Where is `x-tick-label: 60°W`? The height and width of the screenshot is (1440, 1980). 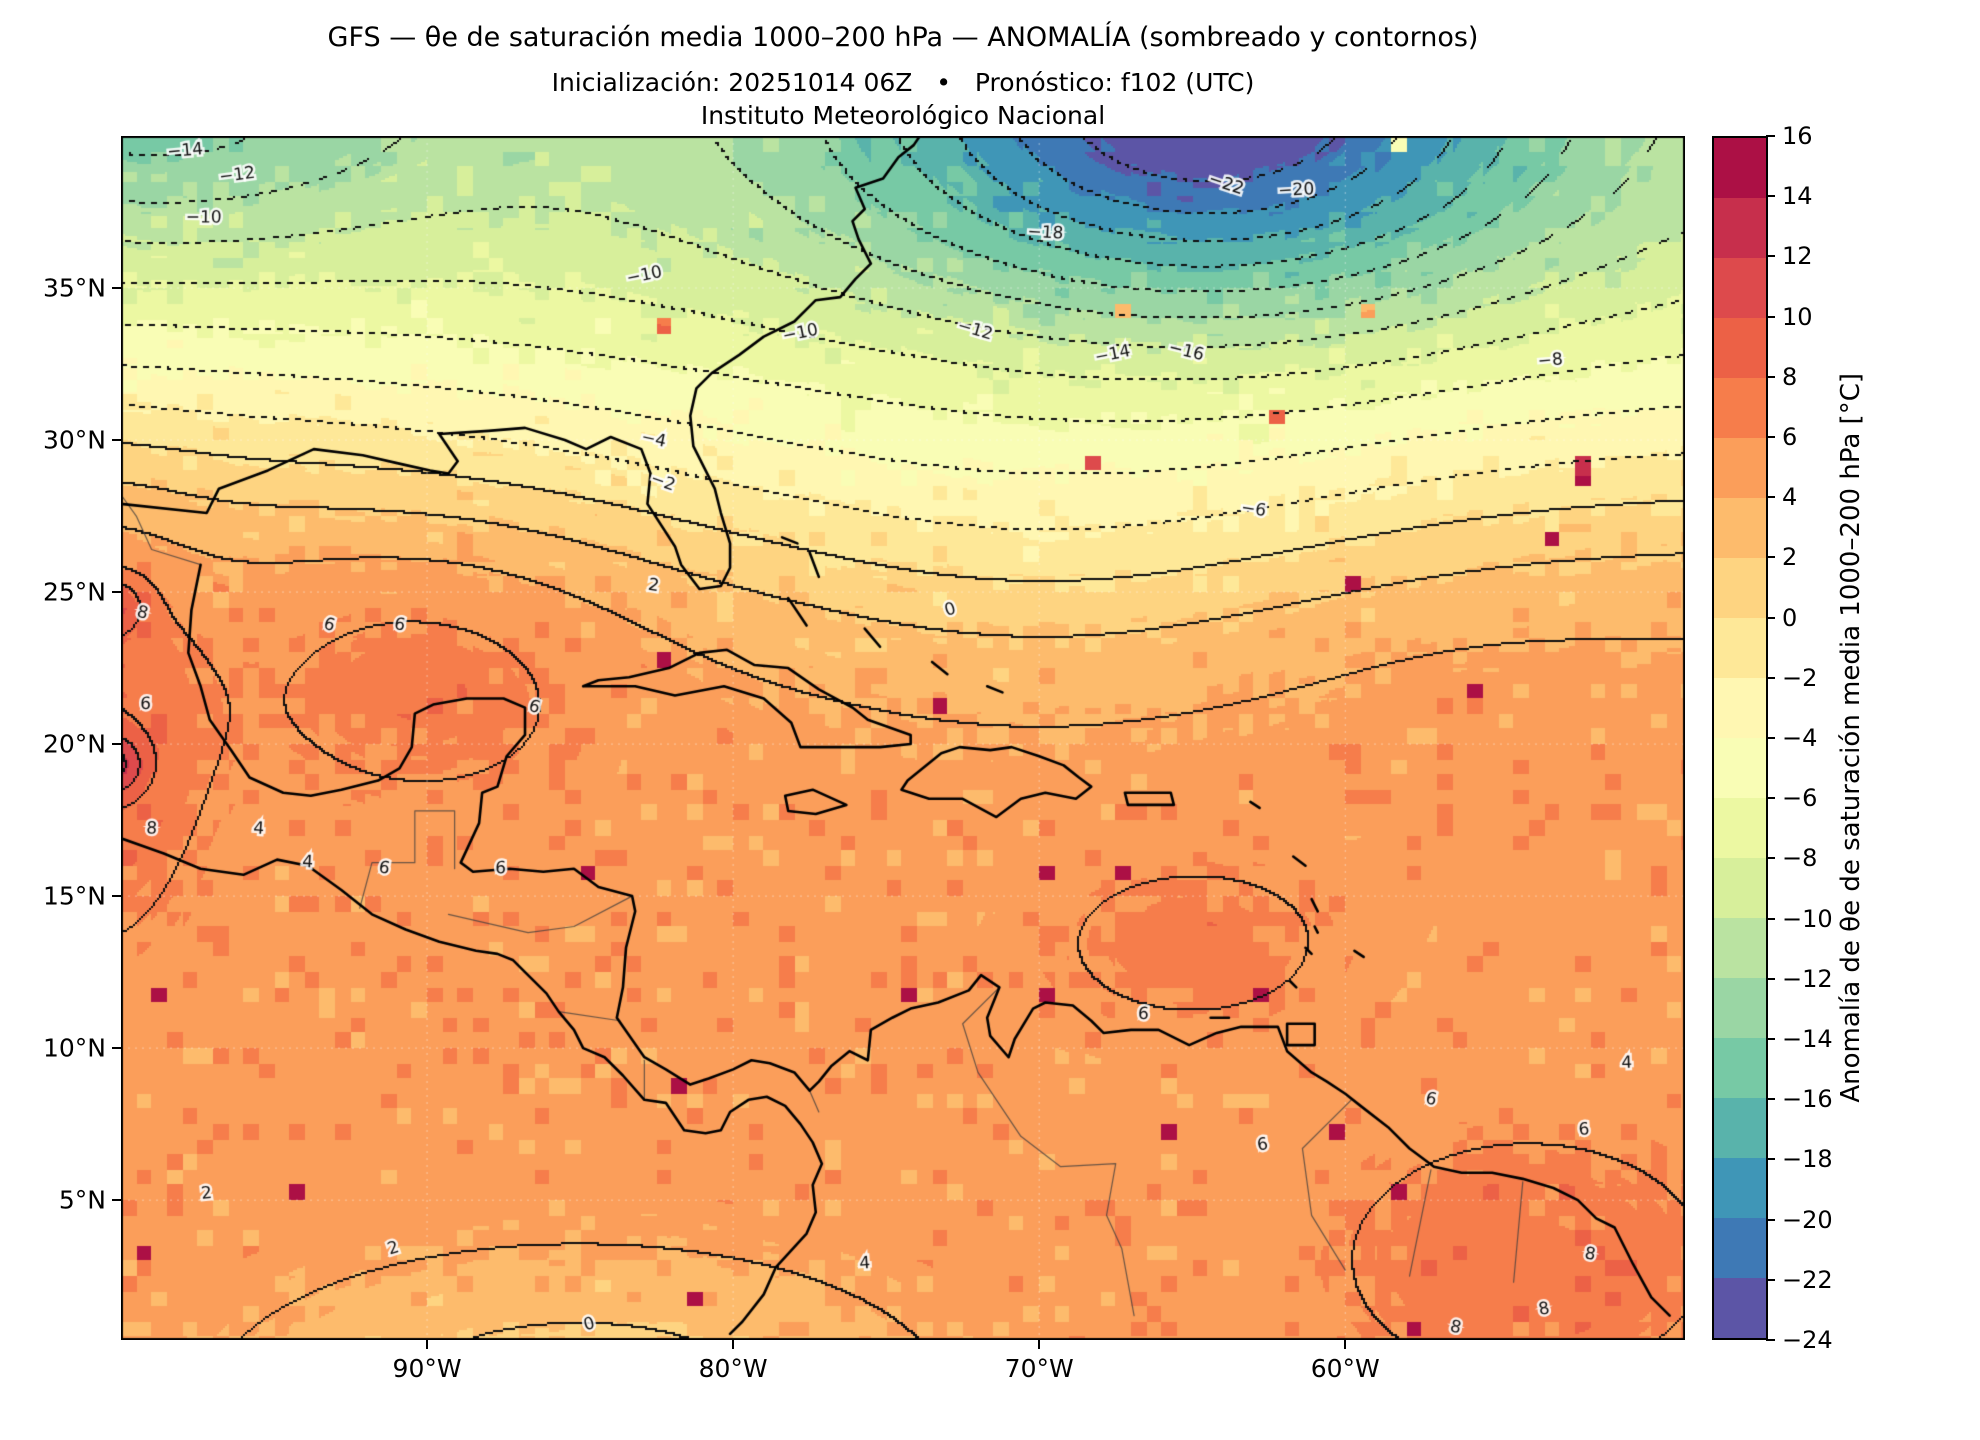
x-tick-label: 60°W is located at coordinates (1345, 1368).